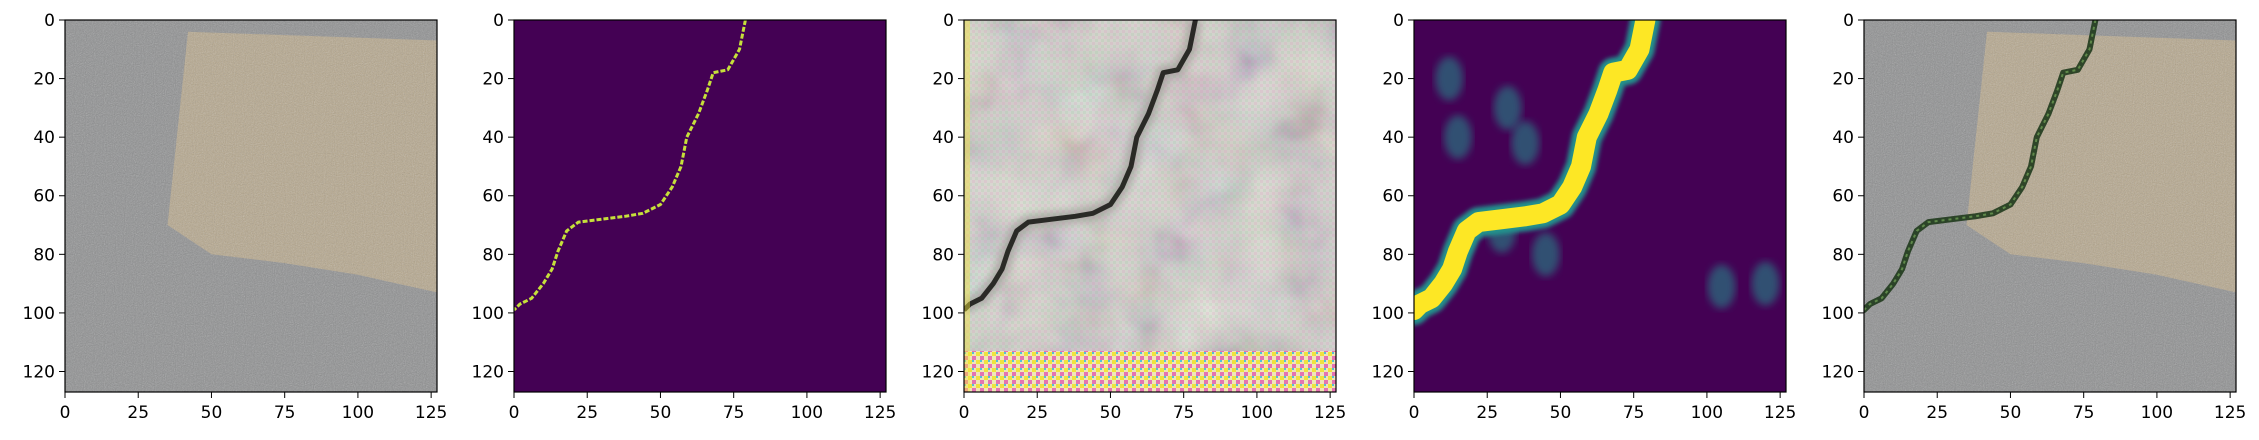  What do you see at coordinates (1150, 371) in the screenshot?
I see `bottom-artifact-stripes` at bounding box center [1150, 371].